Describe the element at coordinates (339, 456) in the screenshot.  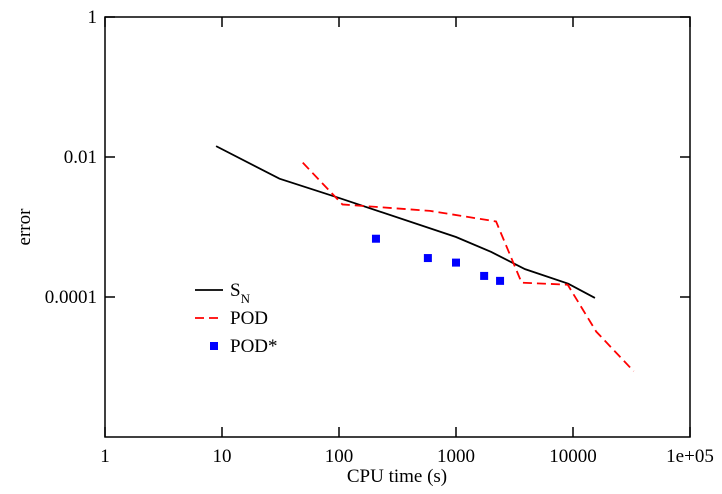
I see `x-tick-label: 100` at that location.